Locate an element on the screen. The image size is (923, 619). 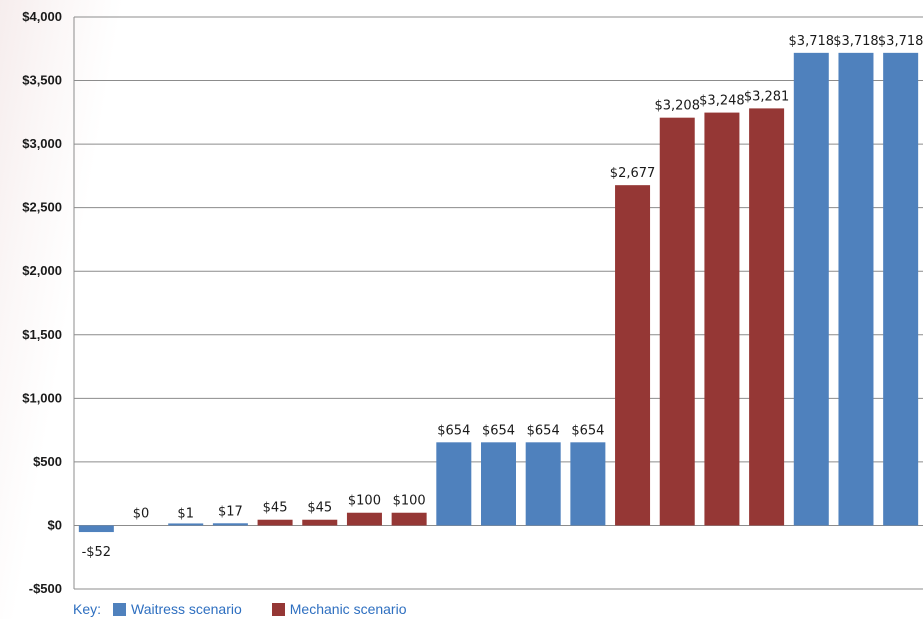
data-label: $2,677 is located at coordinates (633, 173).